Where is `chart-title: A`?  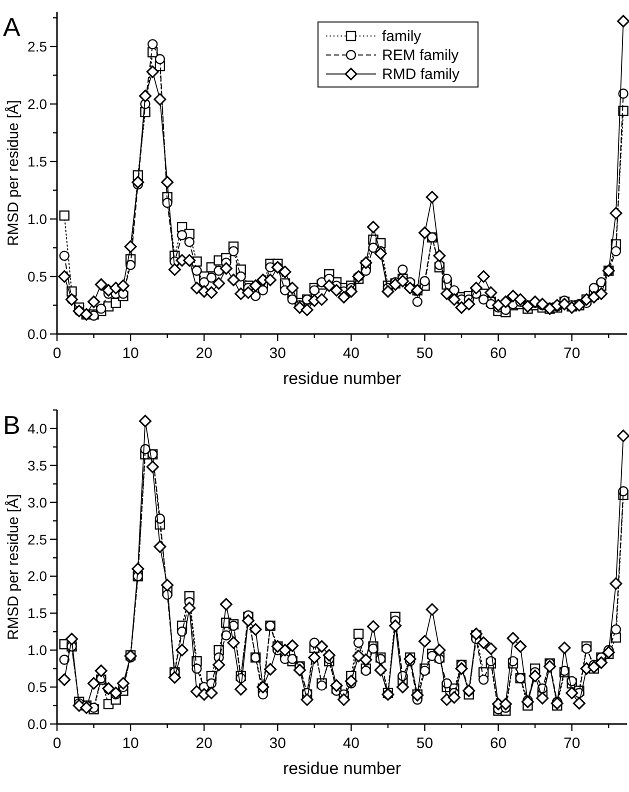
chart-title: A is located at coordinates (12, 27).